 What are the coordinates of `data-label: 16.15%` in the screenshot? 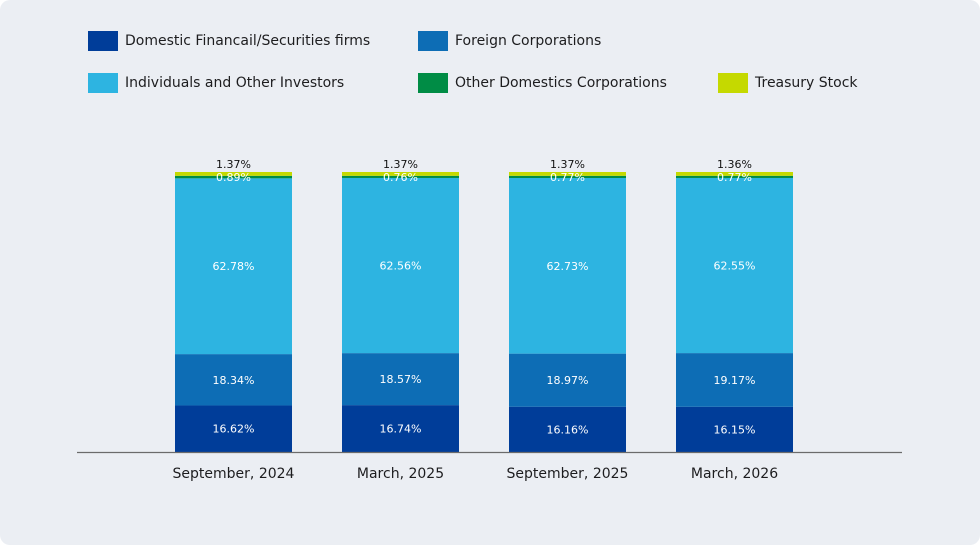 It's located at (735, 429).